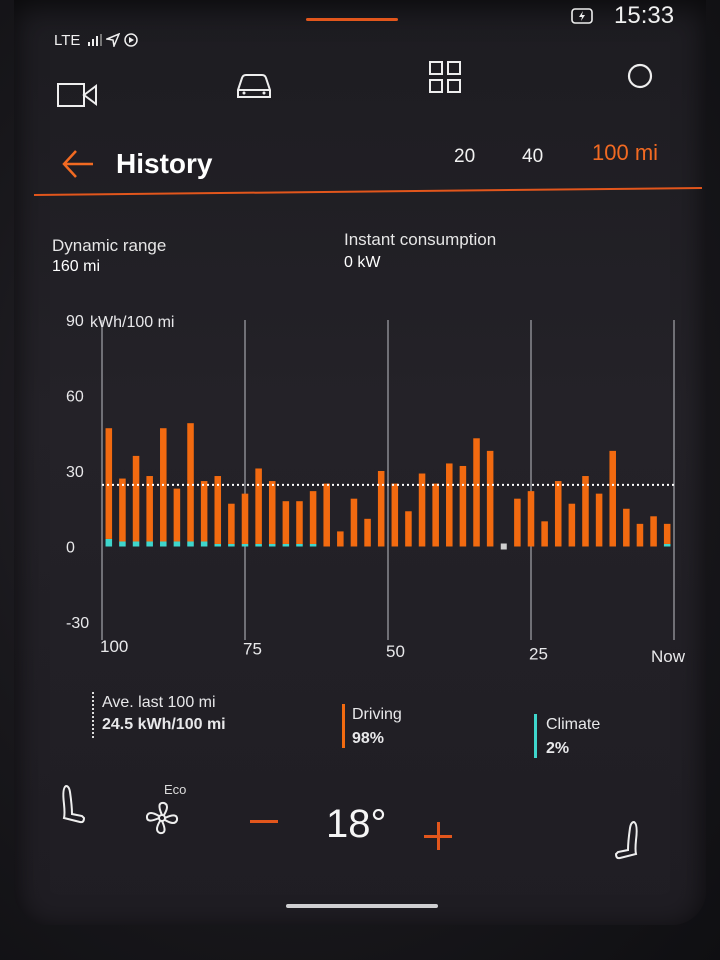 The height and width of the screenshot is (960, 720). What do you see at coordinates (465, 156) in the screenshot?
I see `range-option-20: 20` at bounding box center [465, 156].